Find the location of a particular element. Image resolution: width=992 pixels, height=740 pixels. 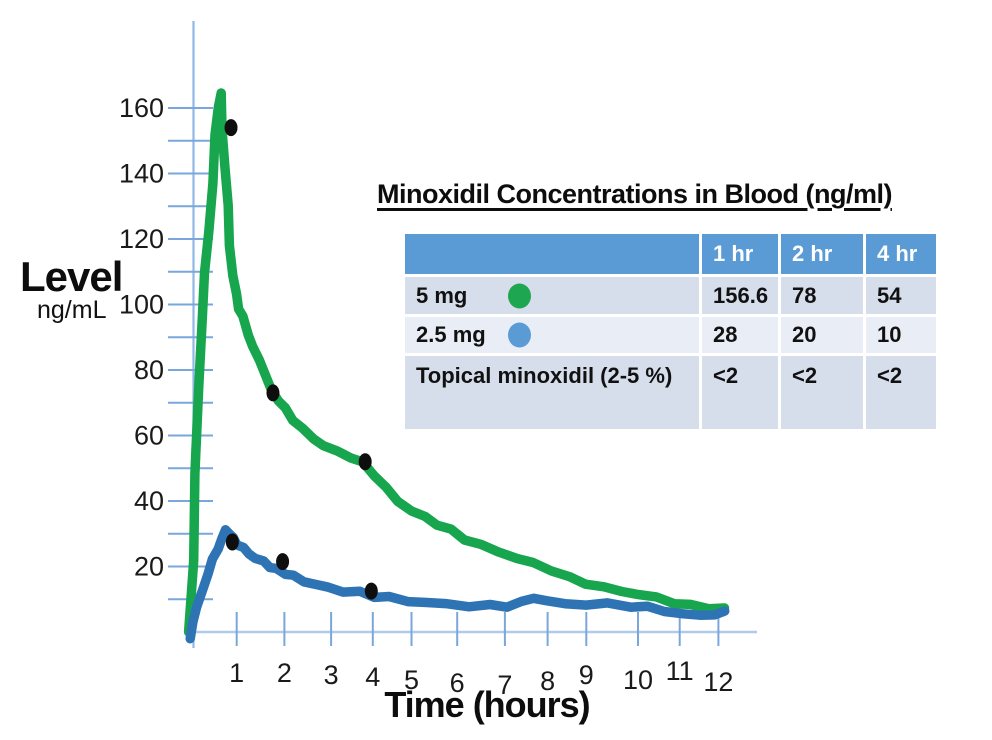

table-header-1hr: 1 hr is located at coordinates (740, 254).